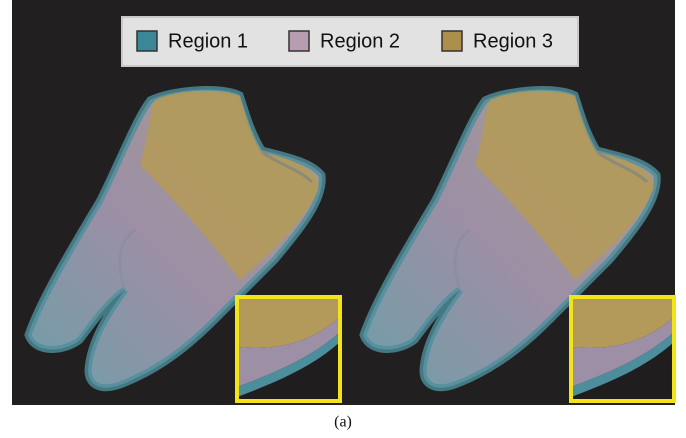 The image size is (686, 438). What do you see at coordinates (513, 41) in the screenshot?
I see `legend-label: Region 3` at bounding box center [513, 41].